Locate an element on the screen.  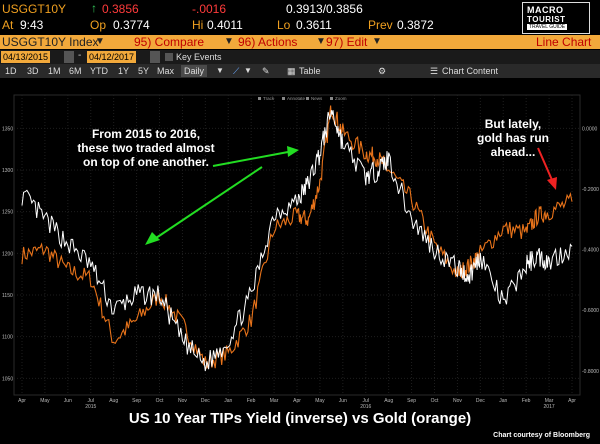
green-arrow-head-left is located at coordinates (152, 238).